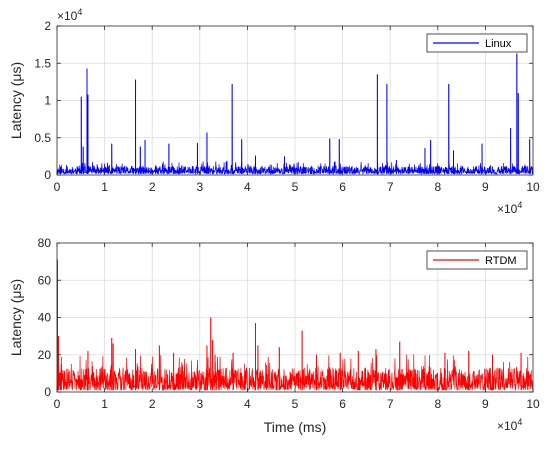  Describe the element at coordinates (295, 427) in the screenshot. I see `x-axis-label: Time (ms)` at that location.